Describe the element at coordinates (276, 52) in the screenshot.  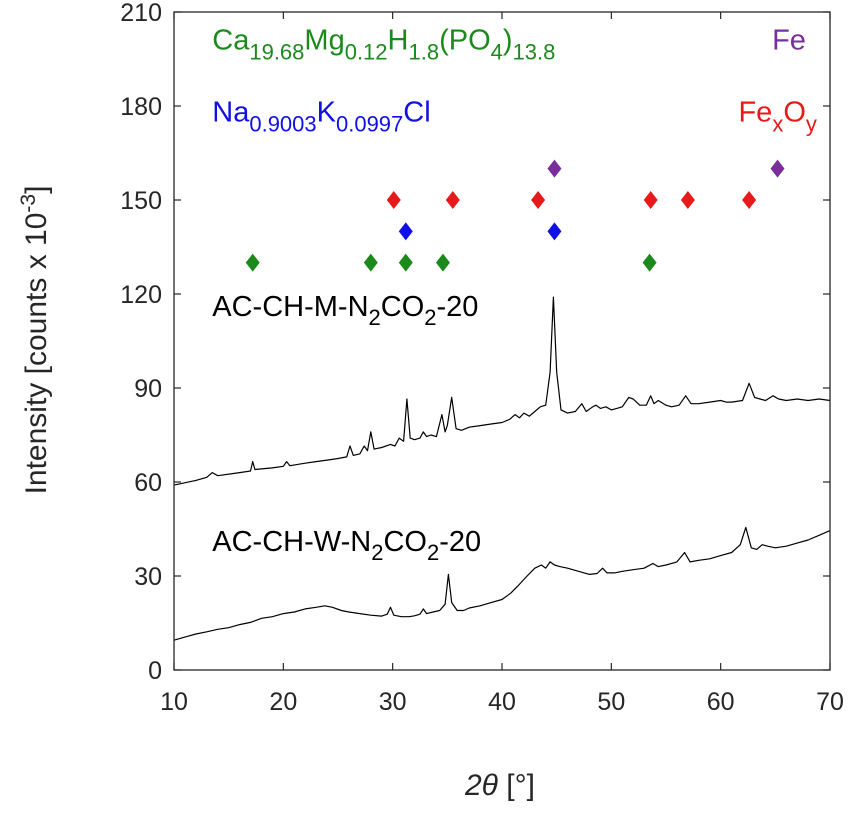
I see `legend-entry-part: 19.68` at that location.